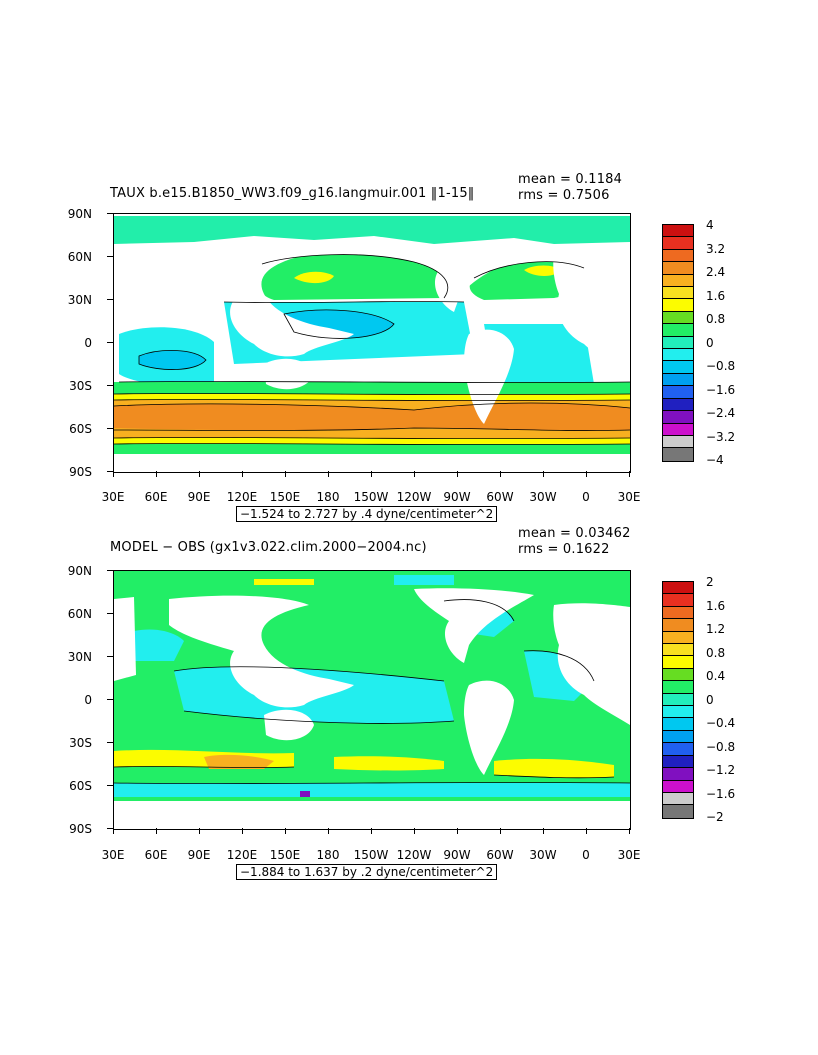 The image size is (818, 1055). Describe the element at coordinates (474, 625) in the screenshot. I see `landmass-north-america` at that location.